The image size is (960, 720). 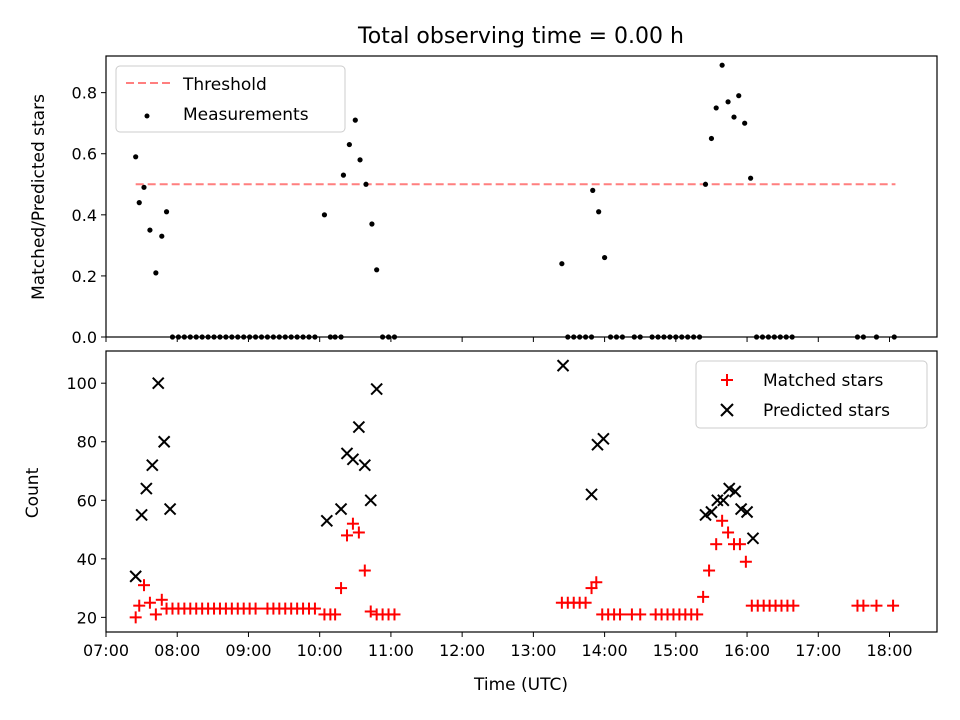 I want to click on bottom-x-tick-label: 10:00, so click(x=320, y=650).